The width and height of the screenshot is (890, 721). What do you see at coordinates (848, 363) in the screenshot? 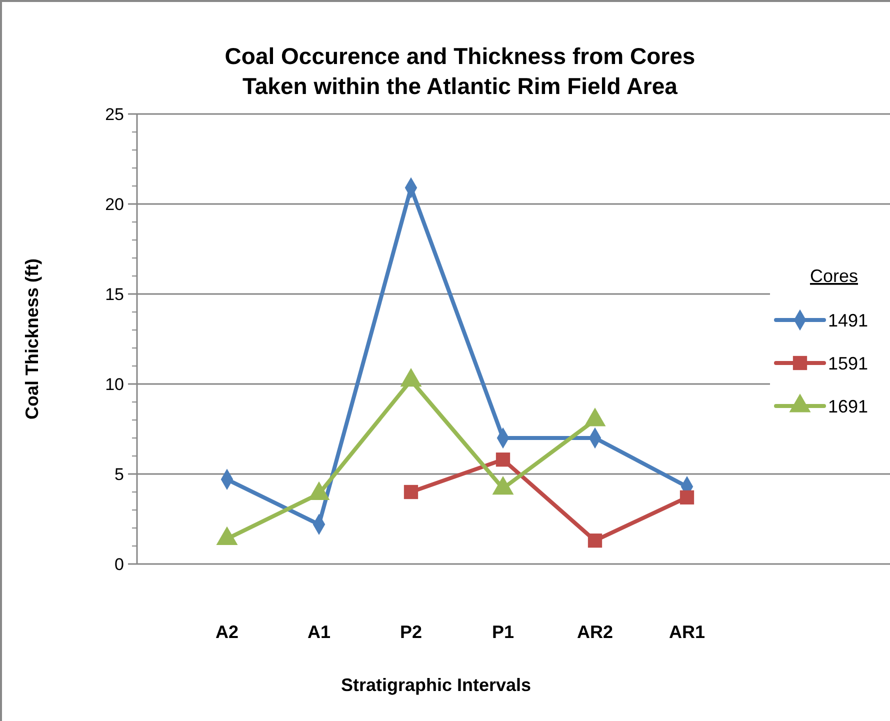
I see `legend-label: 1591` at bounding box center [848, 363].